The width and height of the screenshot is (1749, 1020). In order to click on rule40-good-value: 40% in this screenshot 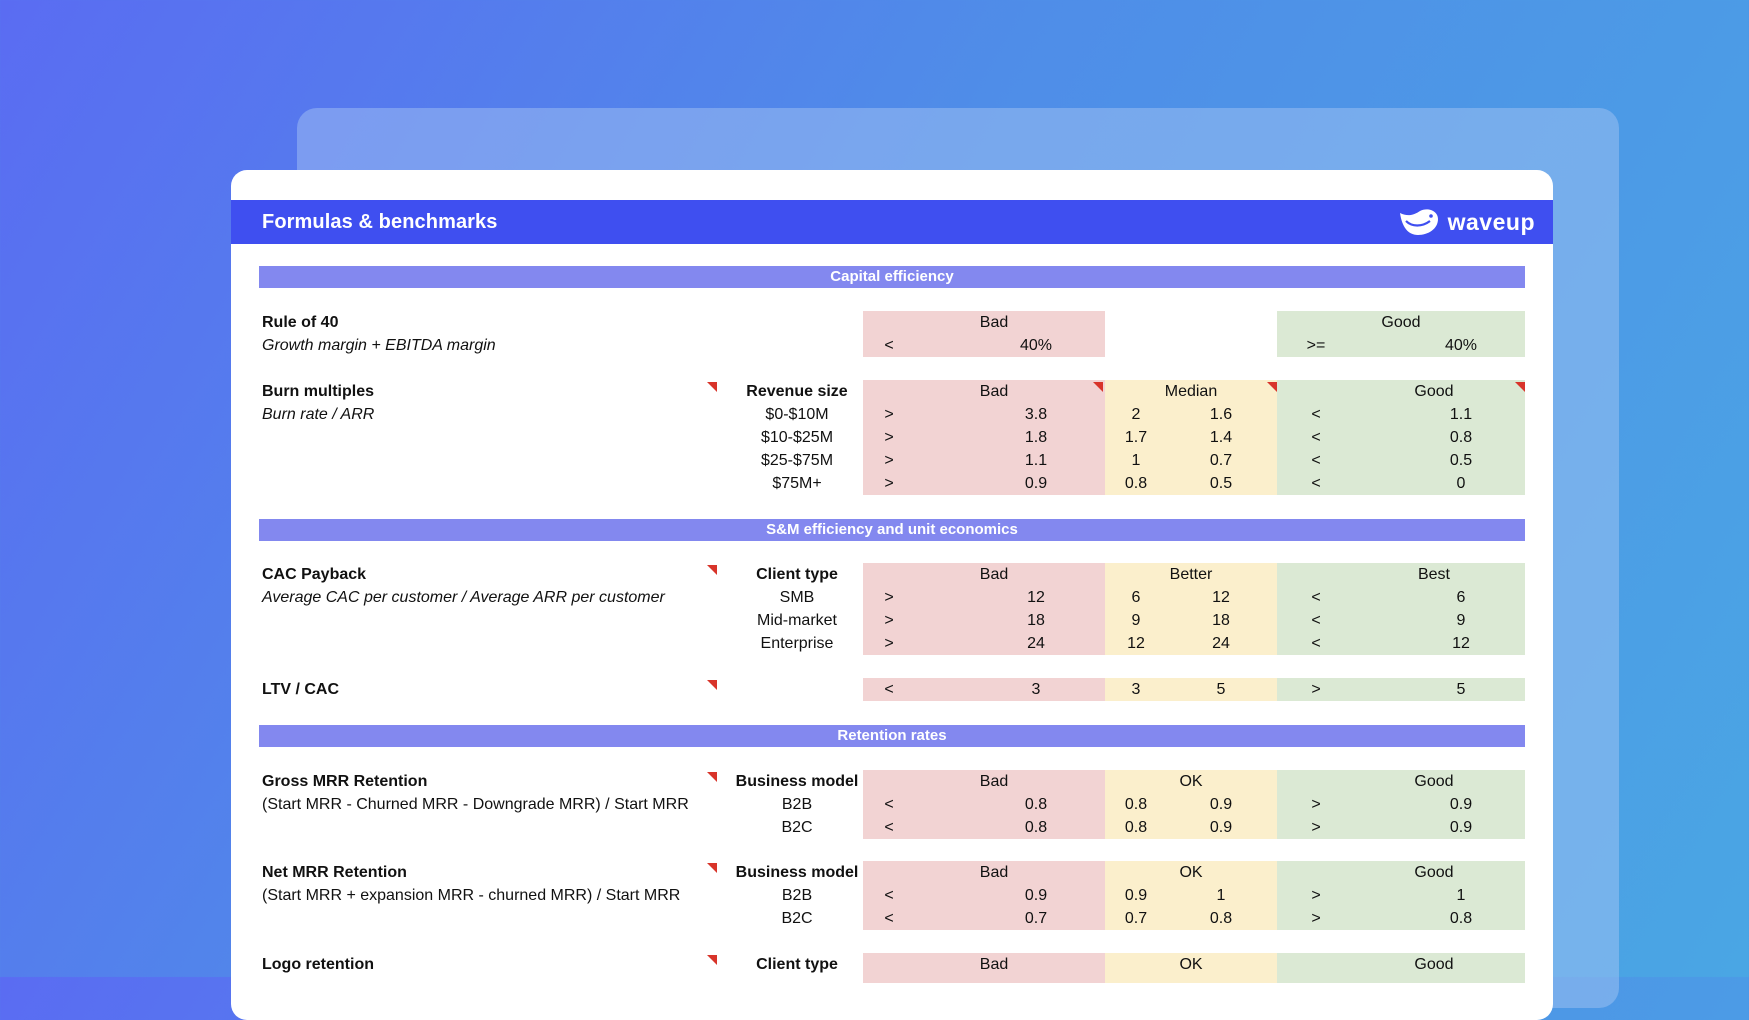, I will do `click(1461, 345)`.